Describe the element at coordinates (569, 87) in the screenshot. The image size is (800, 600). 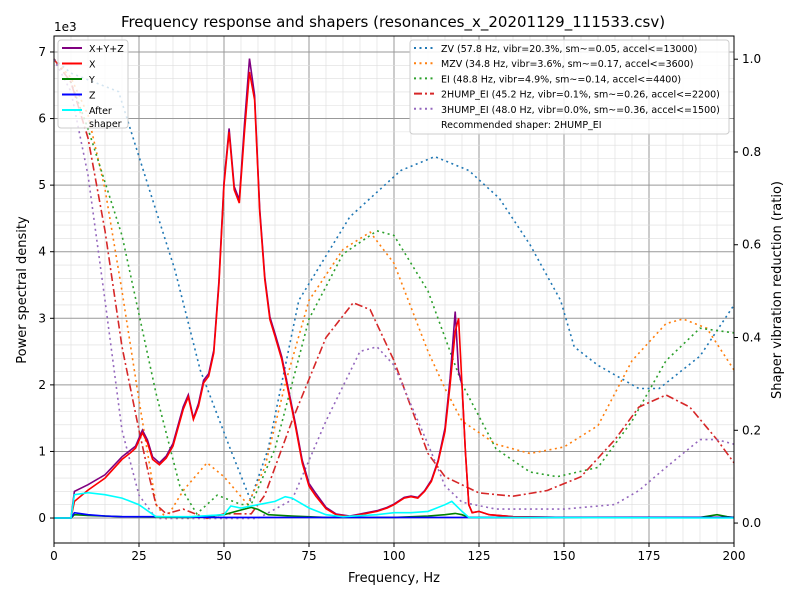
I see `shaper-legend-box` at that location.